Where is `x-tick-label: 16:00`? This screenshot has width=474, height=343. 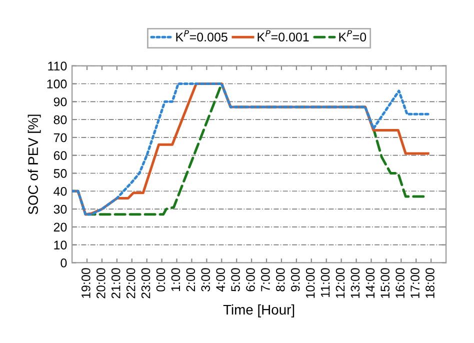
x-tick-label: 16:00 is located at coordinates (400, 283).